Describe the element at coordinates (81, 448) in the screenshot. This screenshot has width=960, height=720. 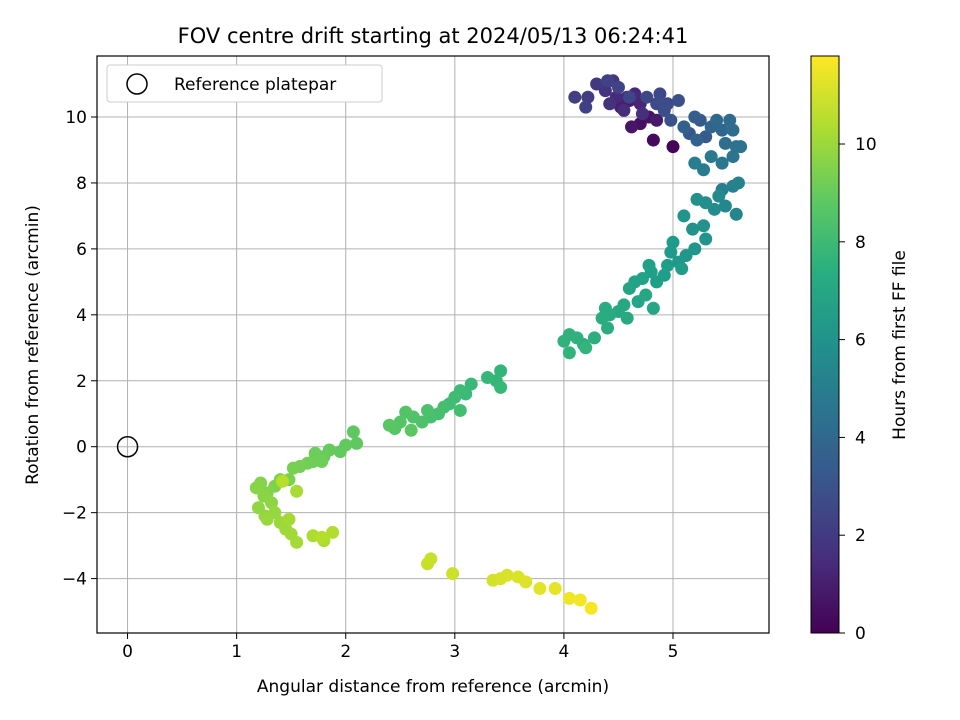
I see `y-tick-label: 0` at that location.